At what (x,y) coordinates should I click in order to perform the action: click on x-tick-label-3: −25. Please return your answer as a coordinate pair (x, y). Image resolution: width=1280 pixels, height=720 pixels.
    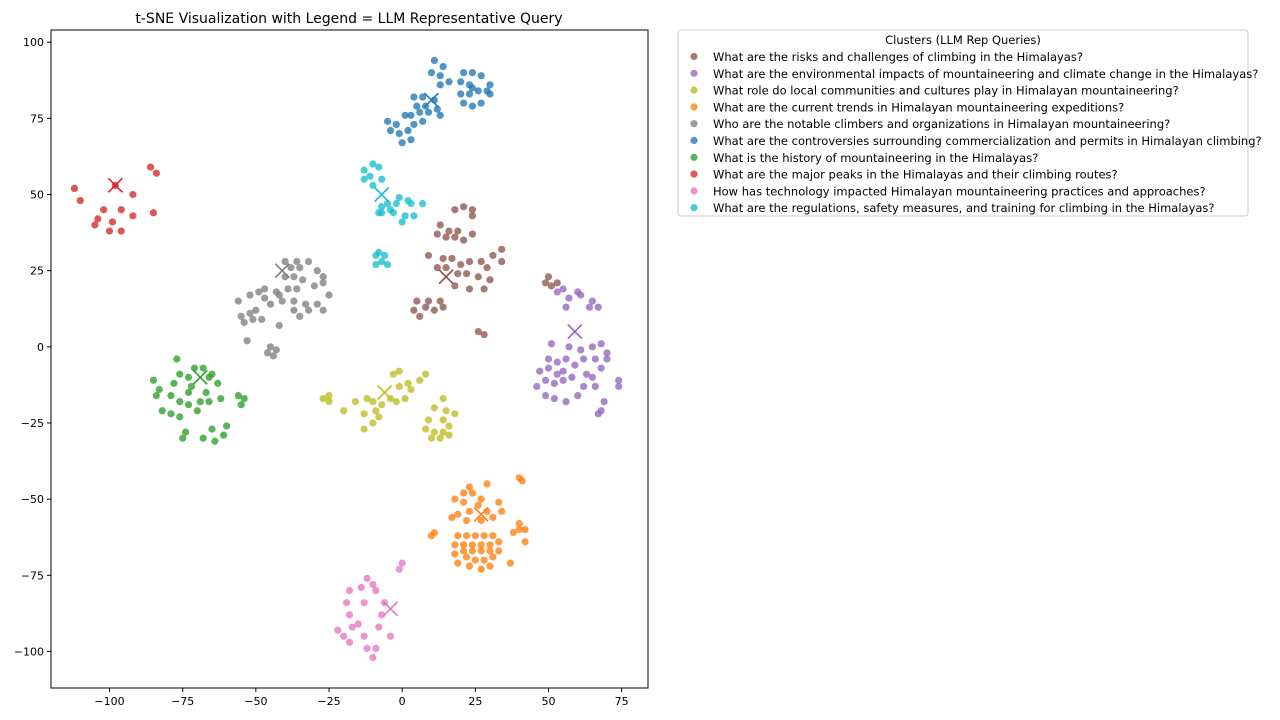
    Looking at the image, I should click on (328, 701).